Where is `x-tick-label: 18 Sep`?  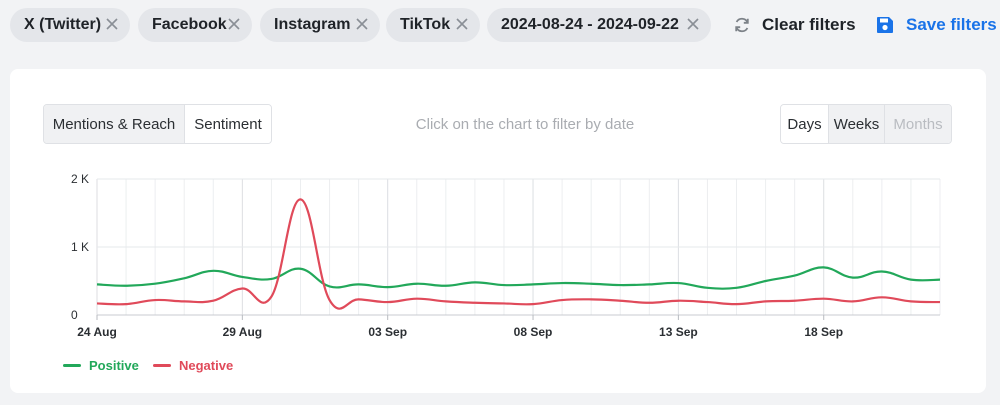
x-tick-label: 18 Sep is located at coordinates (823, 332).